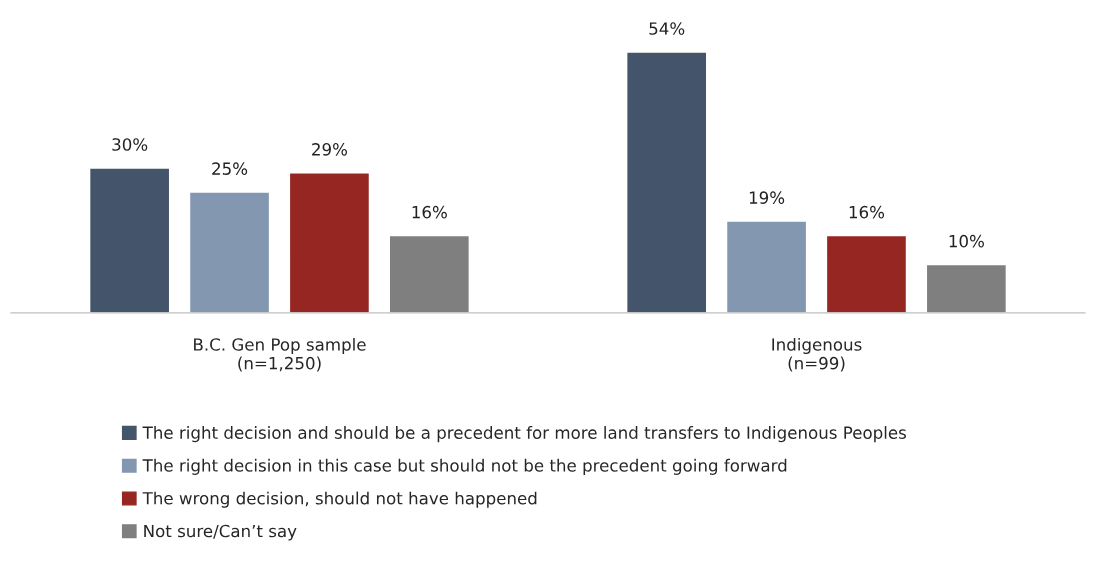  What do you see at coordinates (220, 532) in the screenshot?
I see `legend-label: Not sure/Can’t say` at bounding box center [220, 532].